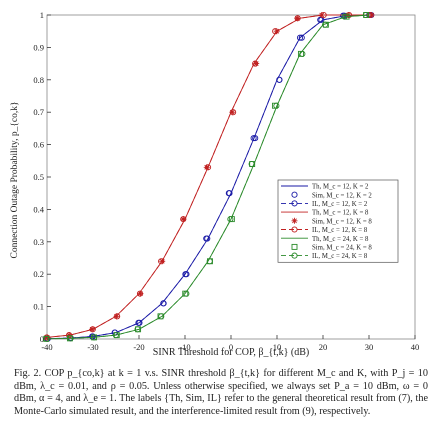 This screenshot has height=448, width=441. Describe the element at coordinates (277, 347) in the screenshot. I see `x-tick-label: 10` at that location.